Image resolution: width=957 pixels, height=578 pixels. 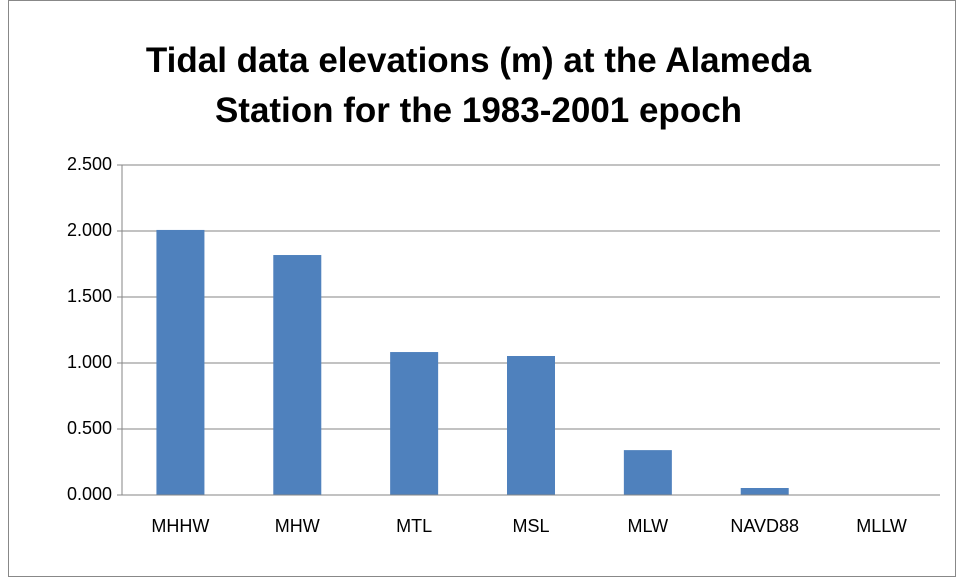 What do you see at coordinates (648, 526) in the screenshot?
I see `x-tick-label: MLW` at bounding box center [648, 526].